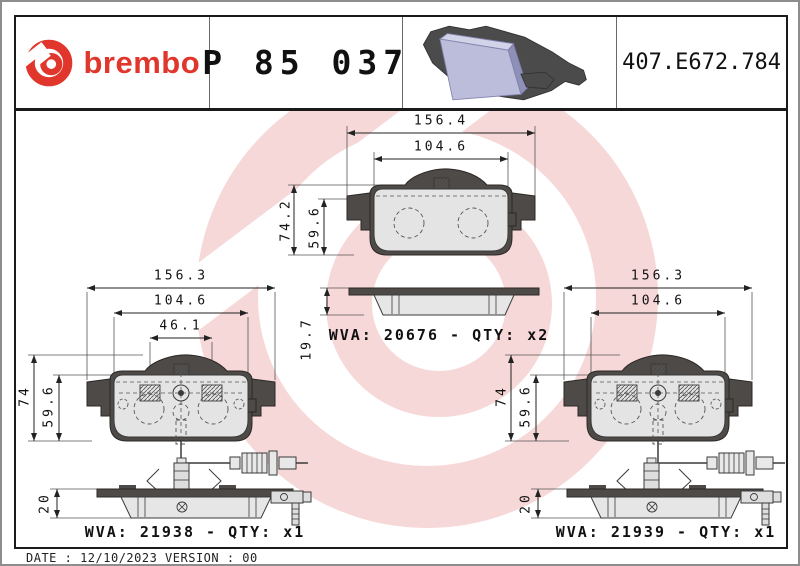  Describe the element at coordinates (414, 221) in the screenshot. I see `top-pad-drawing` at that location.